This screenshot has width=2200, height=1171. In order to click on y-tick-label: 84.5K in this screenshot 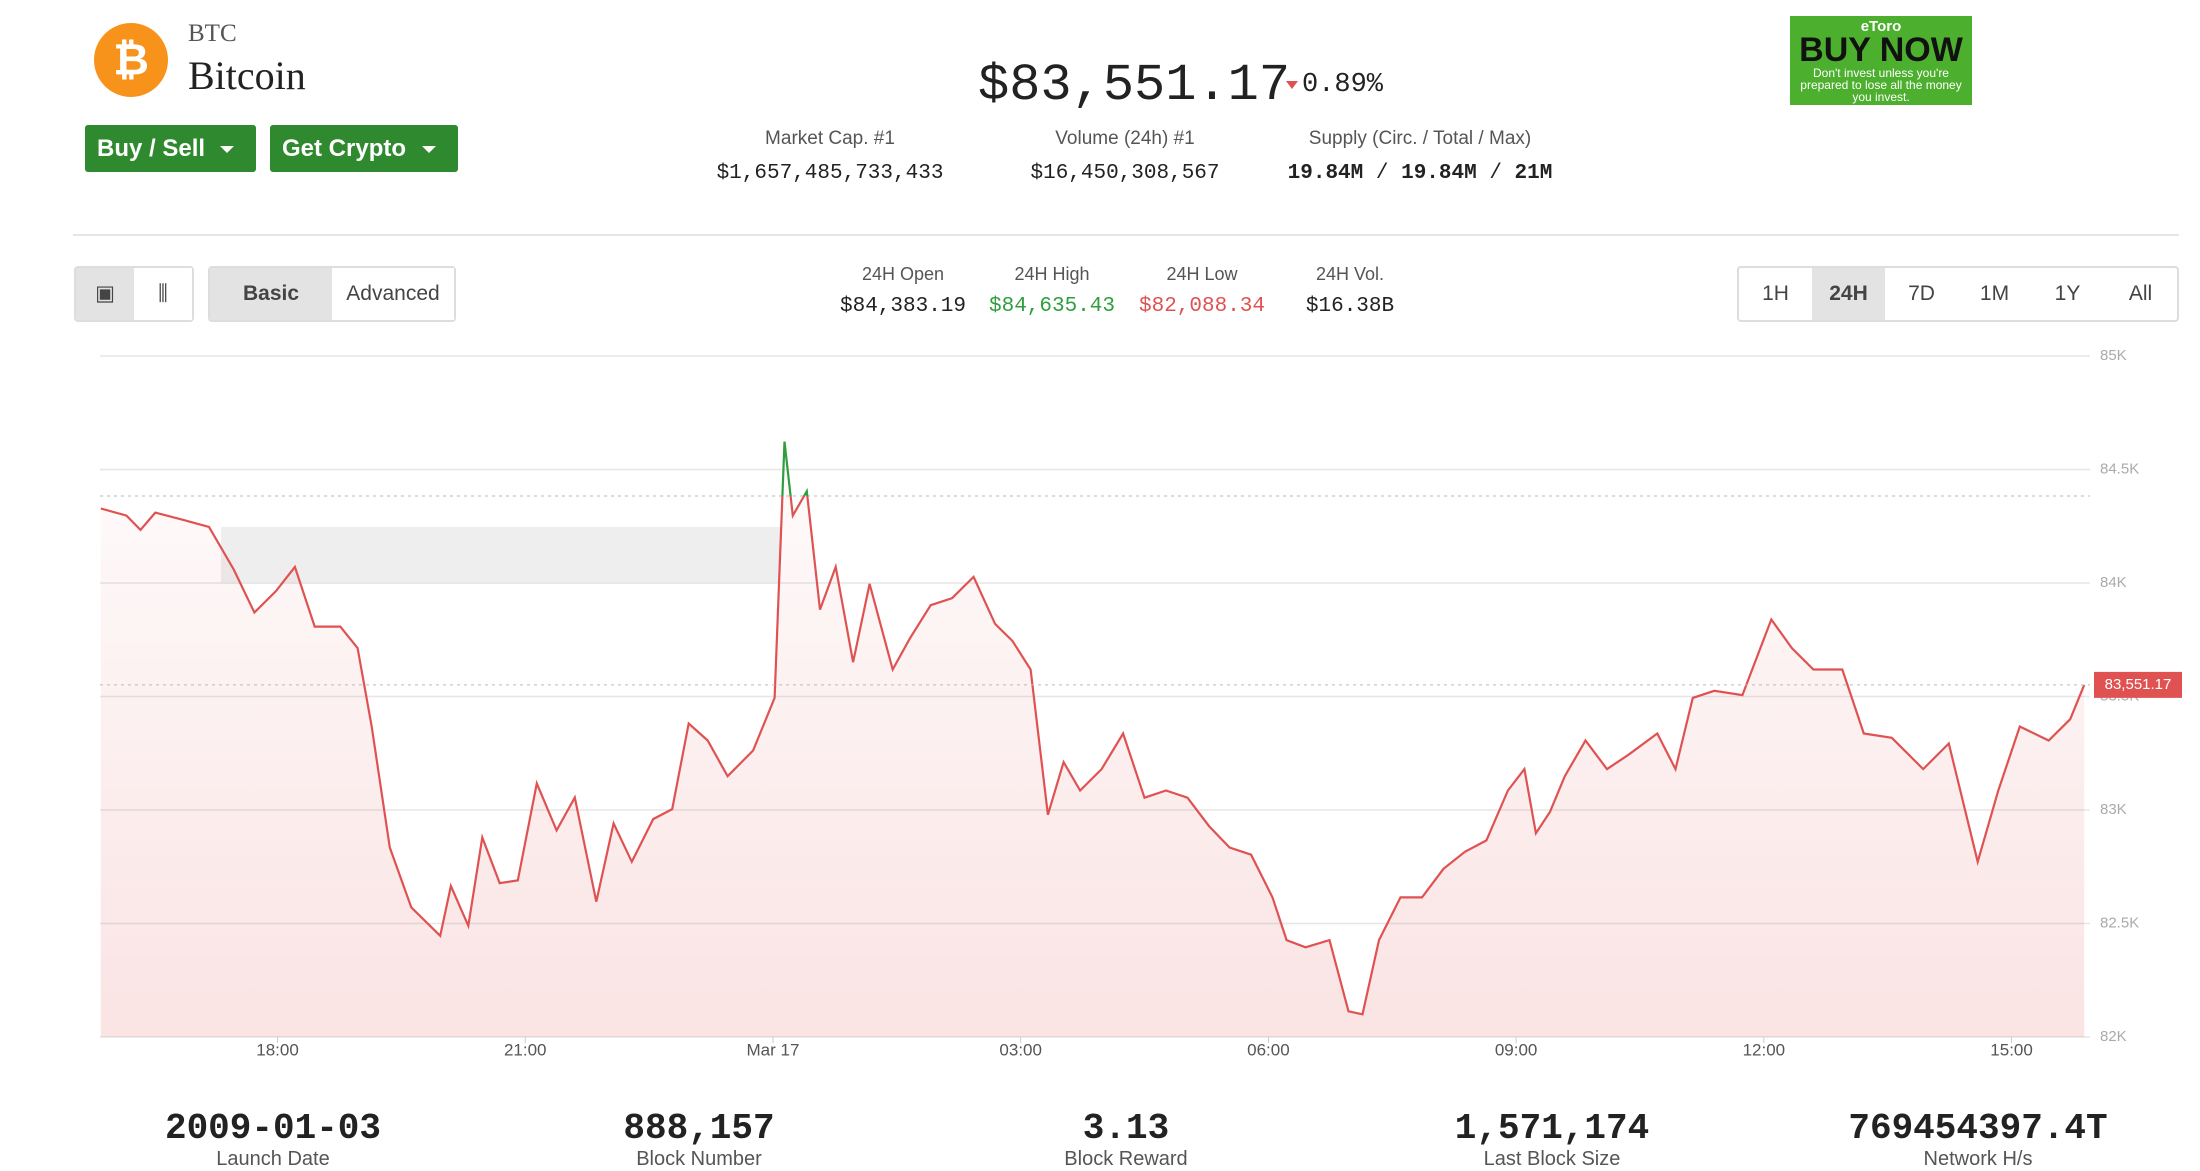, I will do `click(2119, 468)`.